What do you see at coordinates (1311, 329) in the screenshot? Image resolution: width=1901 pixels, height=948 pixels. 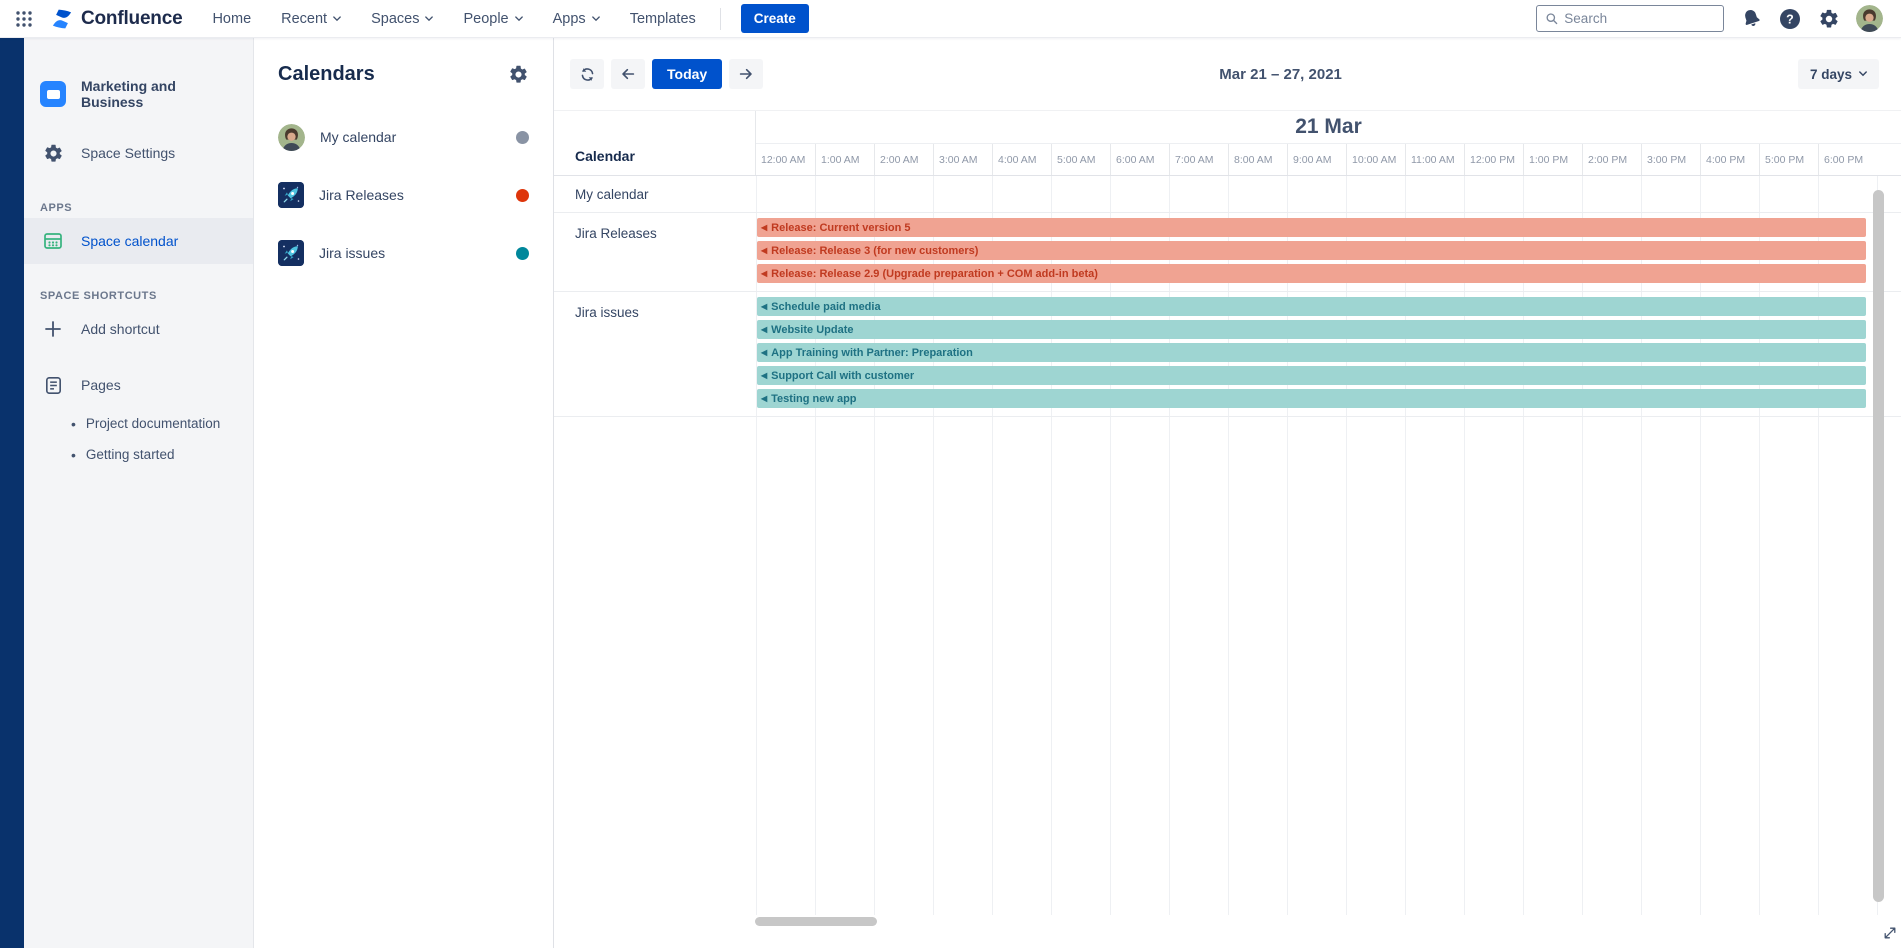 I see `calendar-event: ◀ Website Update` at bounding box center [1311, 329].